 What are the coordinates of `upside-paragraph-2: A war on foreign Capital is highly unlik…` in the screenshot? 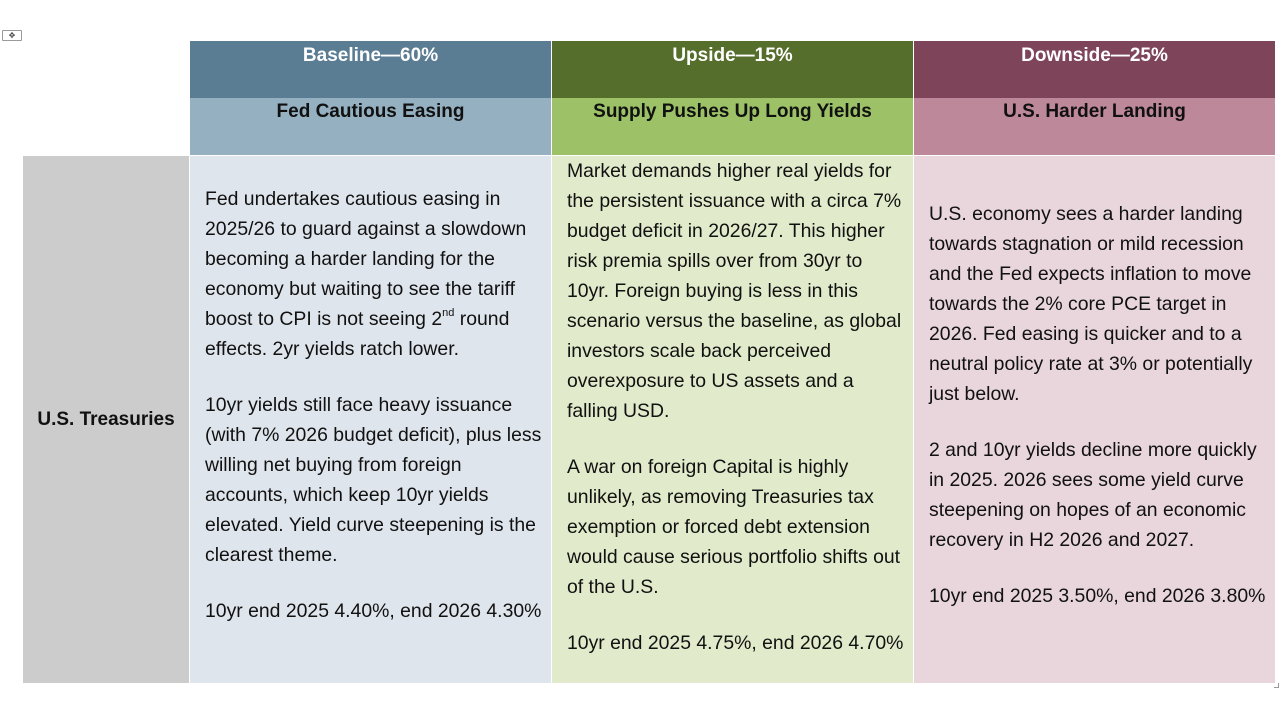 It's located at (734, 527).